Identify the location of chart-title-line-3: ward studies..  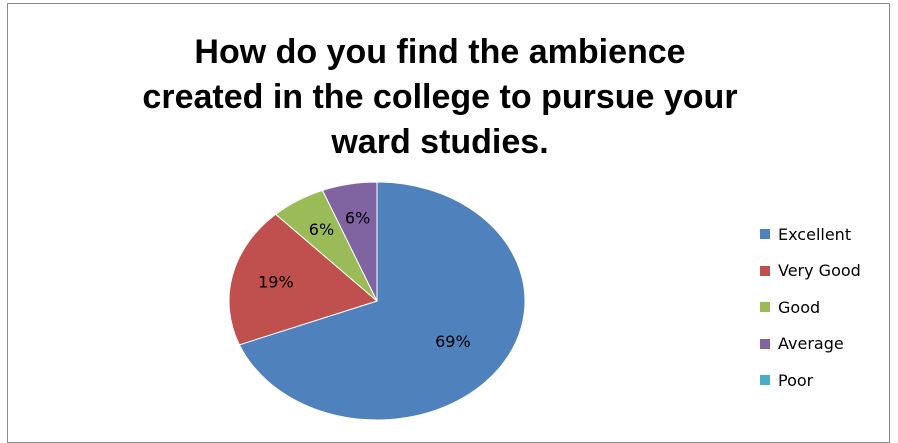
(440, 142).